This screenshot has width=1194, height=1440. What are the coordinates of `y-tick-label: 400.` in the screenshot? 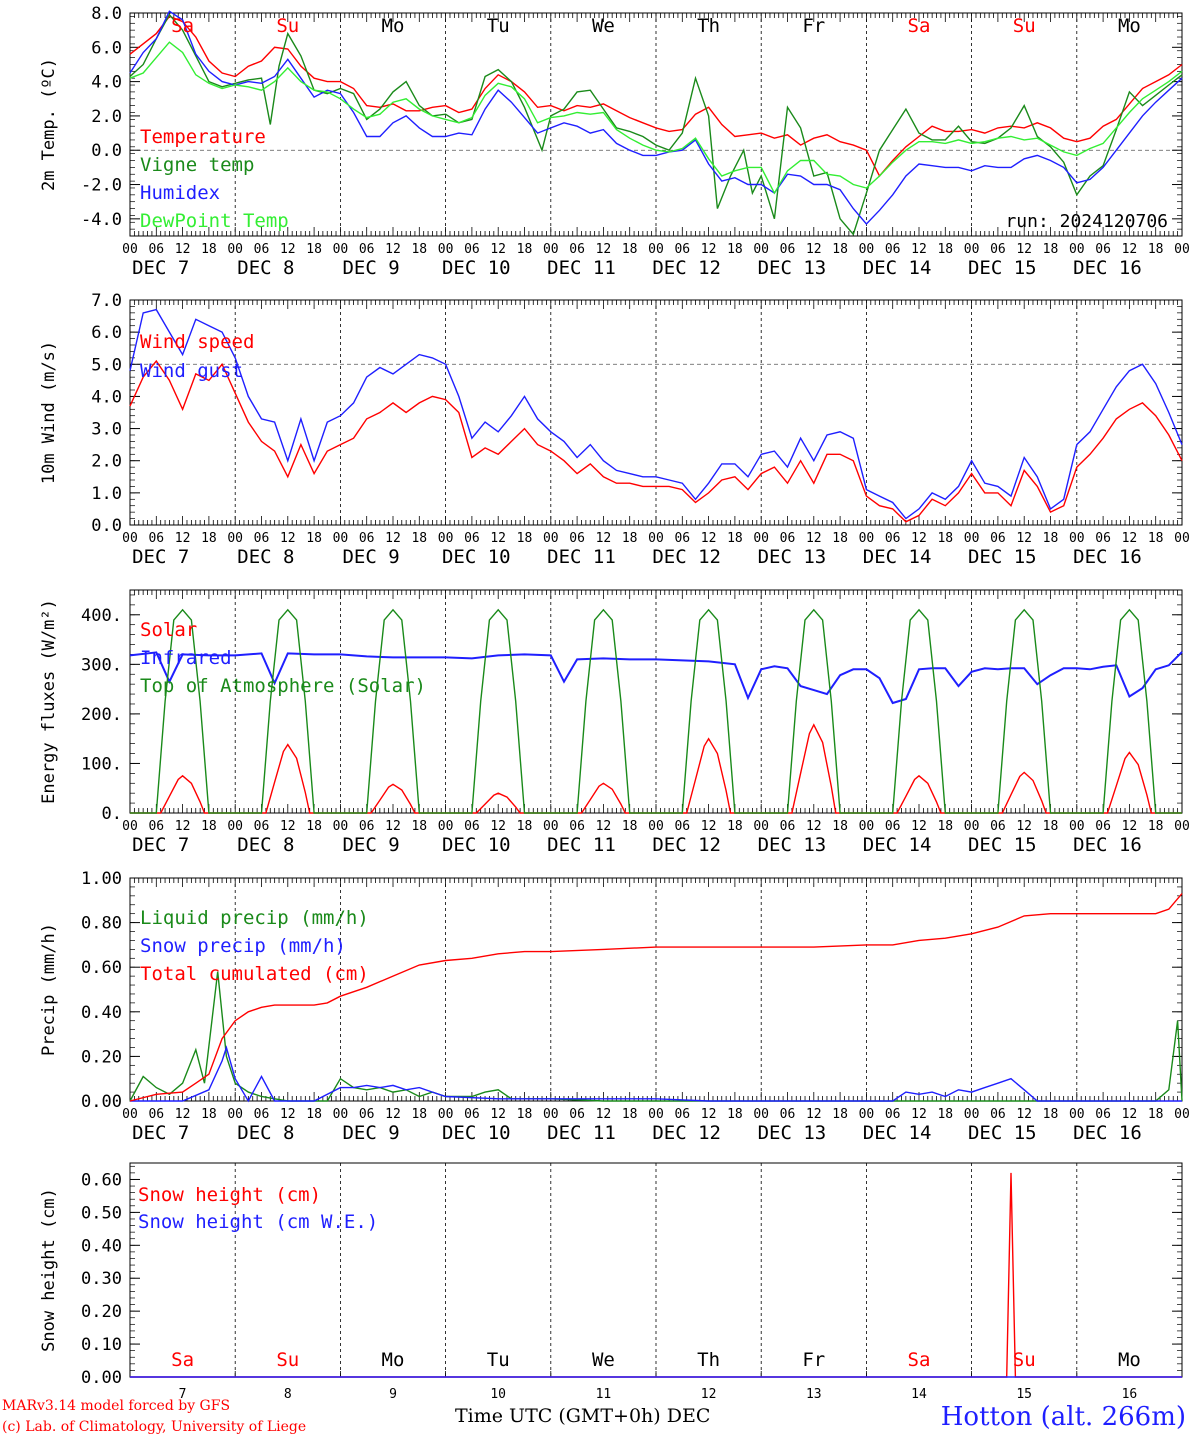 It's located at (101, 616).